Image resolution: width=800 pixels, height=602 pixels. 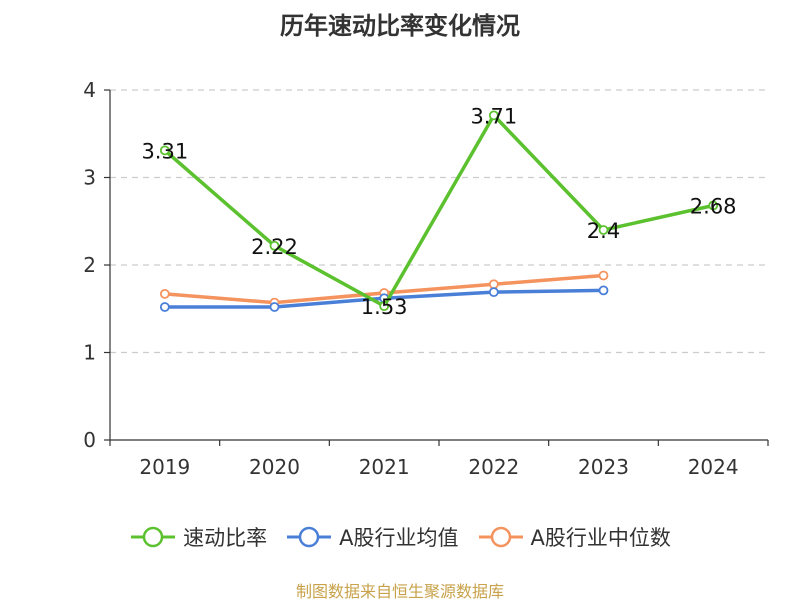 I want to click on data-label: 2.68, so click(x=713, y=207).